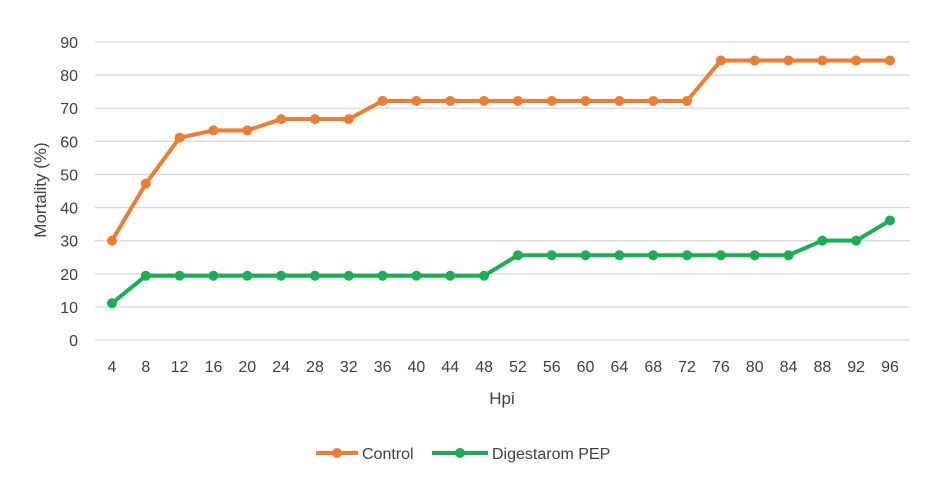 Image resolution: width=952 pixels, height=491 pixels. I want to click on x-tick-label: 96, so click(890, 367).